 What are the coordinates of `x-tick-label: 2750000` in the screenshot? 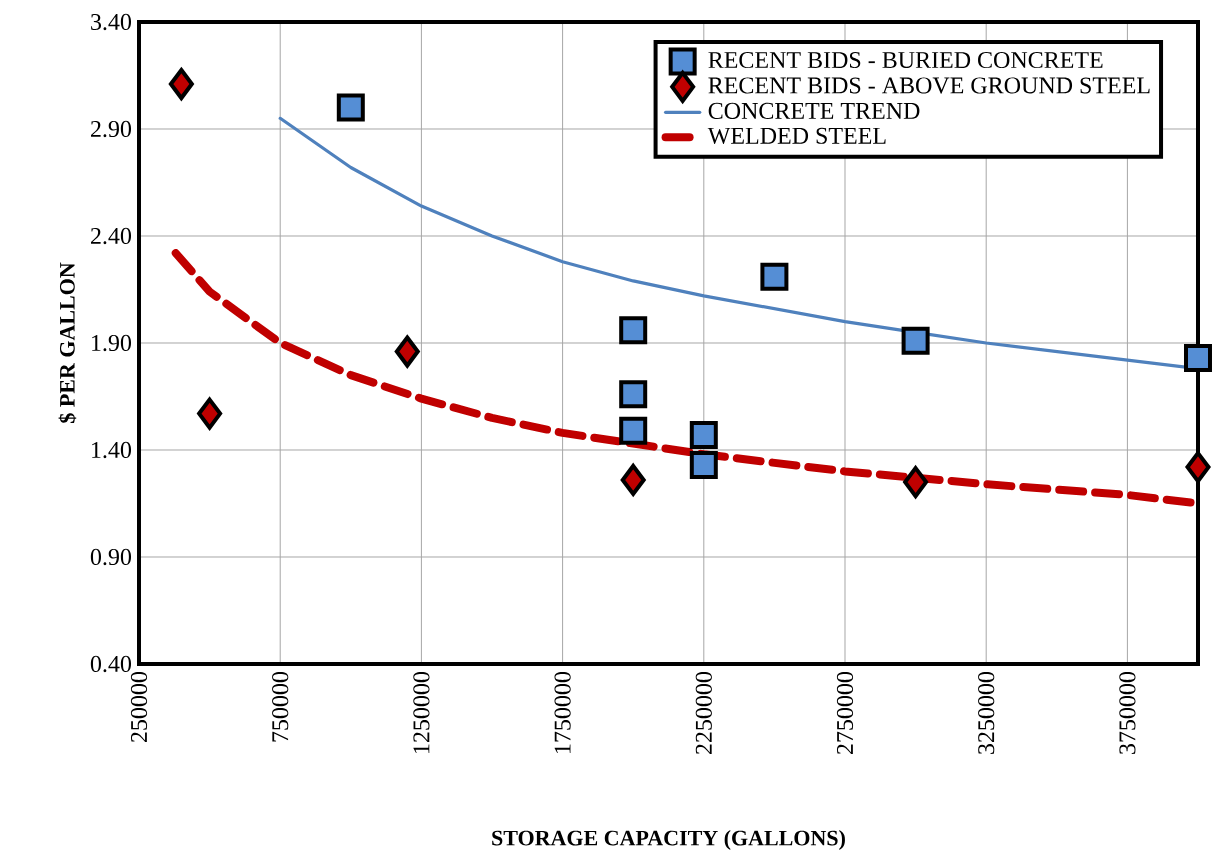 It's located at (845, 712).